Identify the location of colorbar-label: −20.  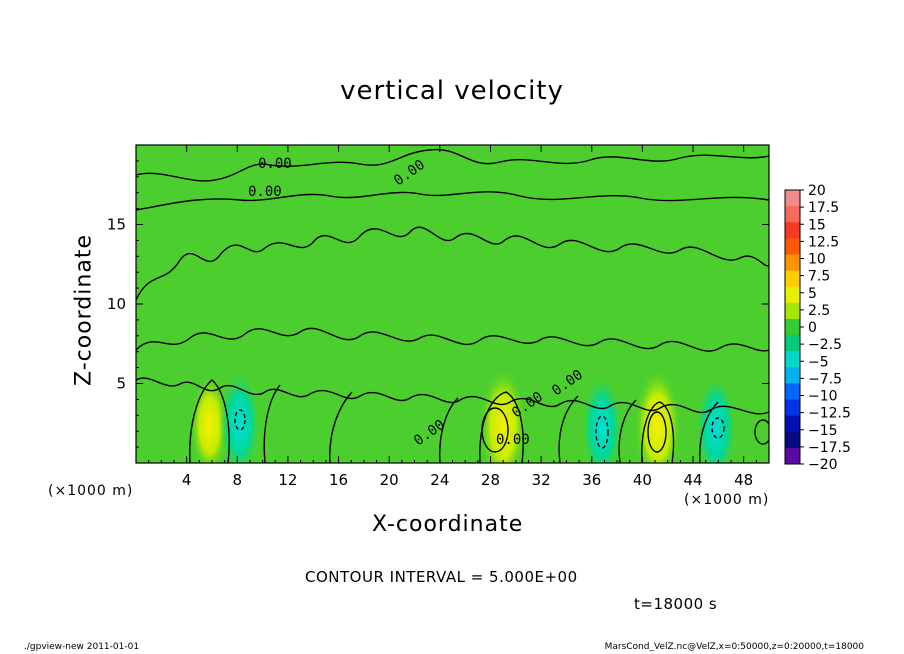
(823, 465).